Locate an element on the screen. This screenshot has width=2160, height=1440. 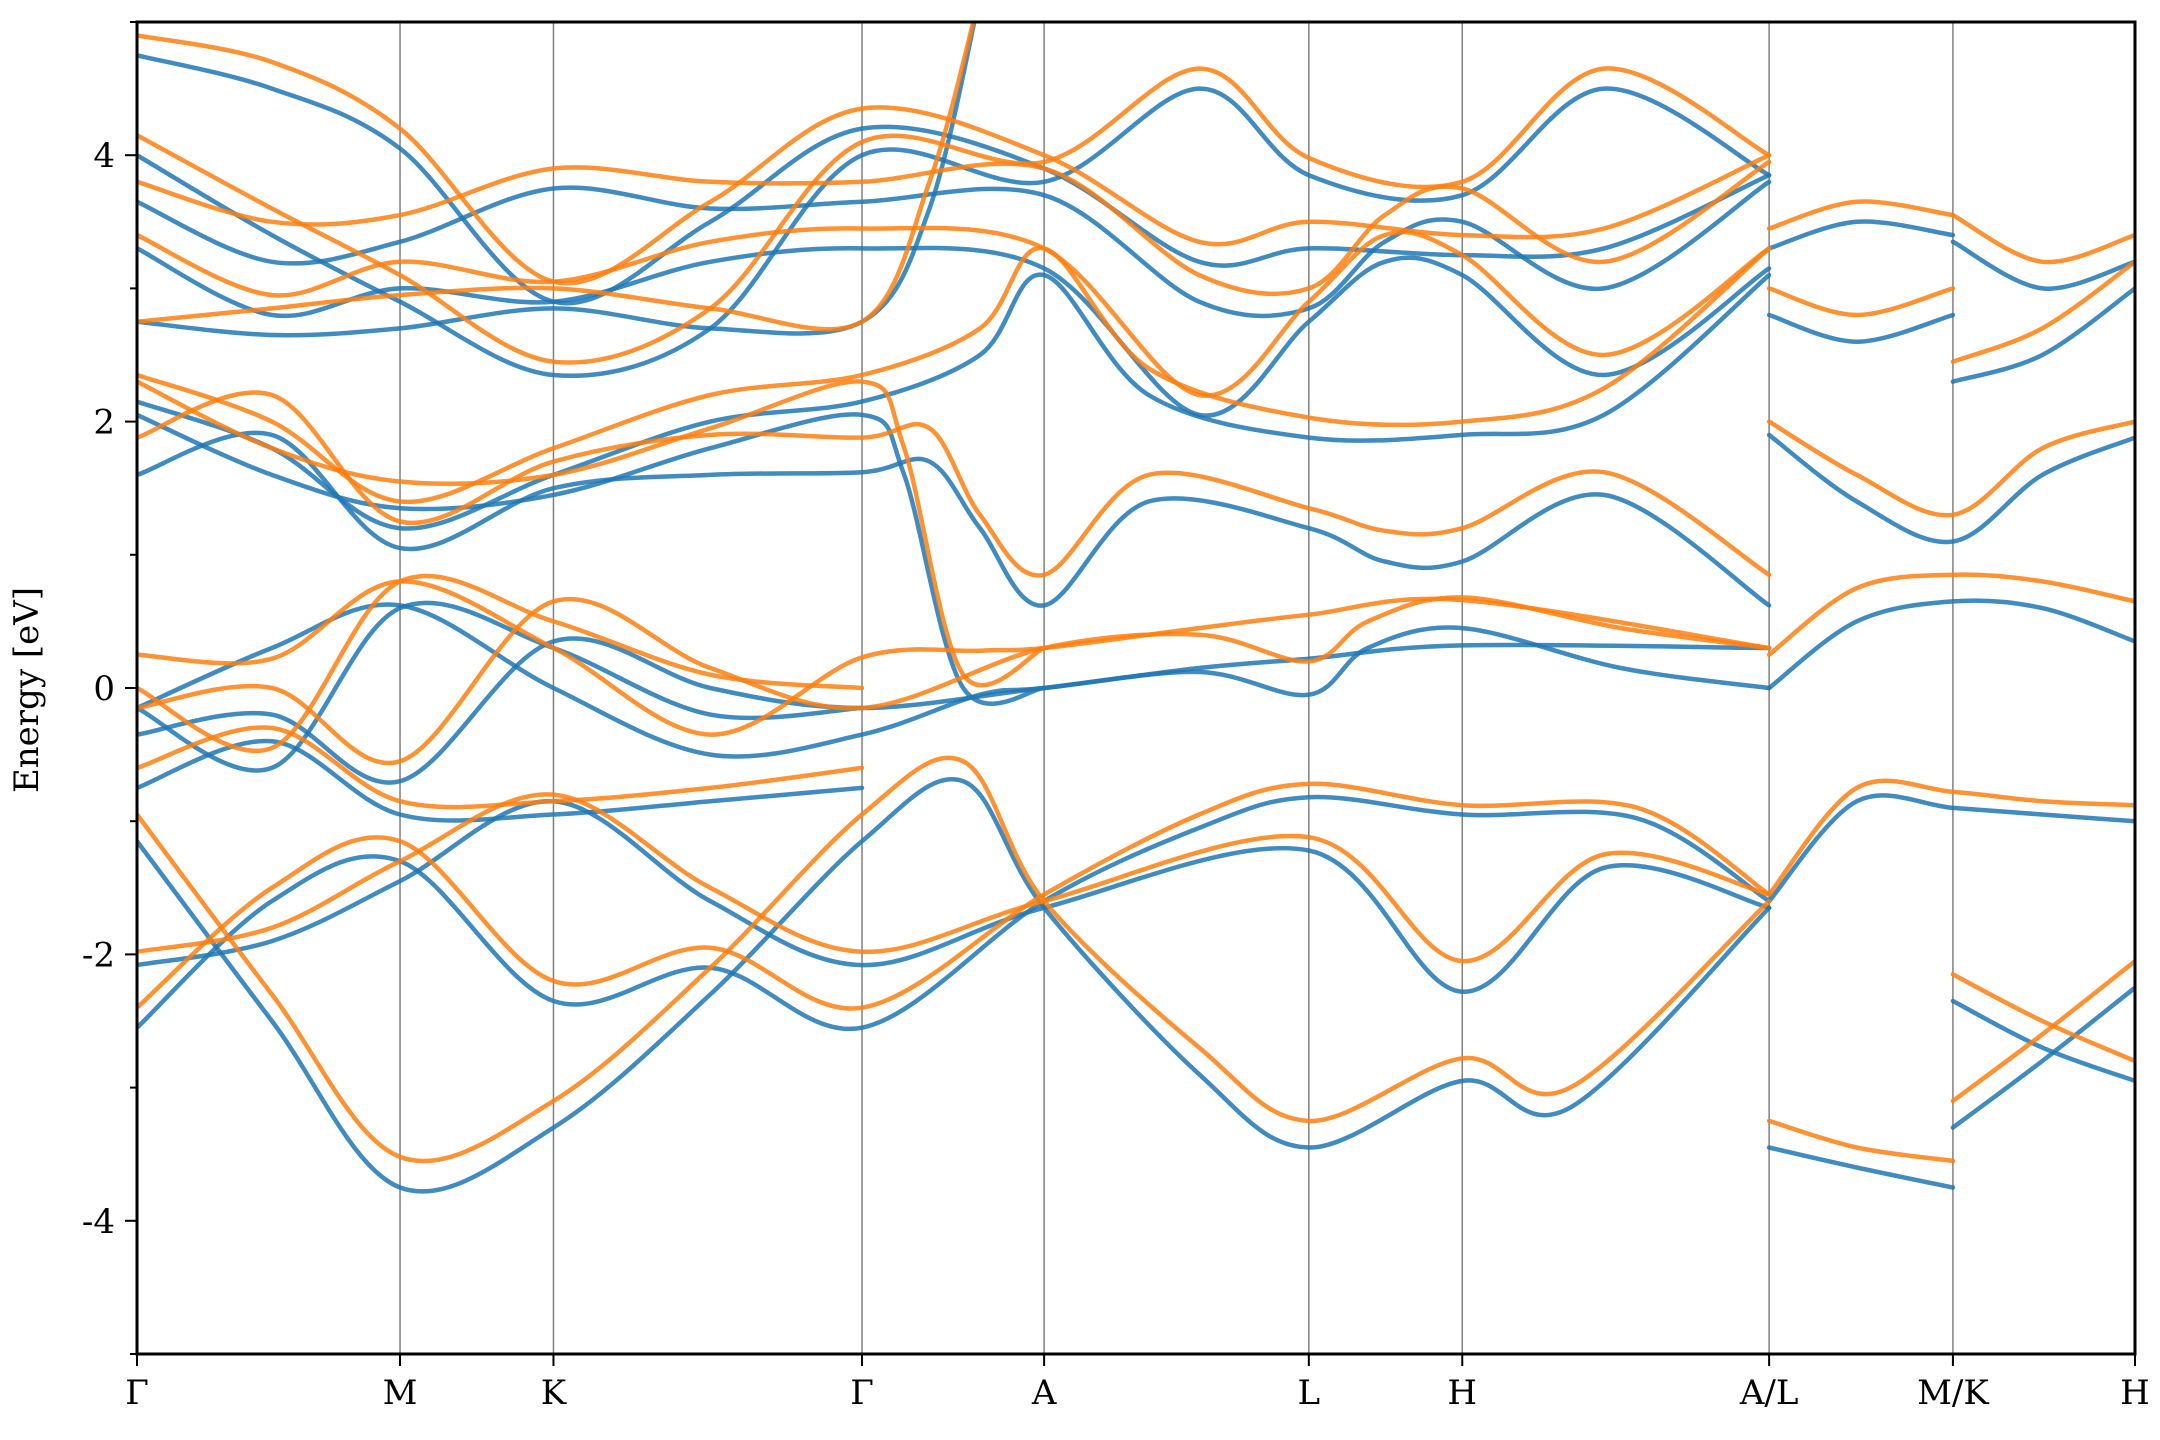
x-tick-label-8: M/K is located at coordinates (1953, 1393).